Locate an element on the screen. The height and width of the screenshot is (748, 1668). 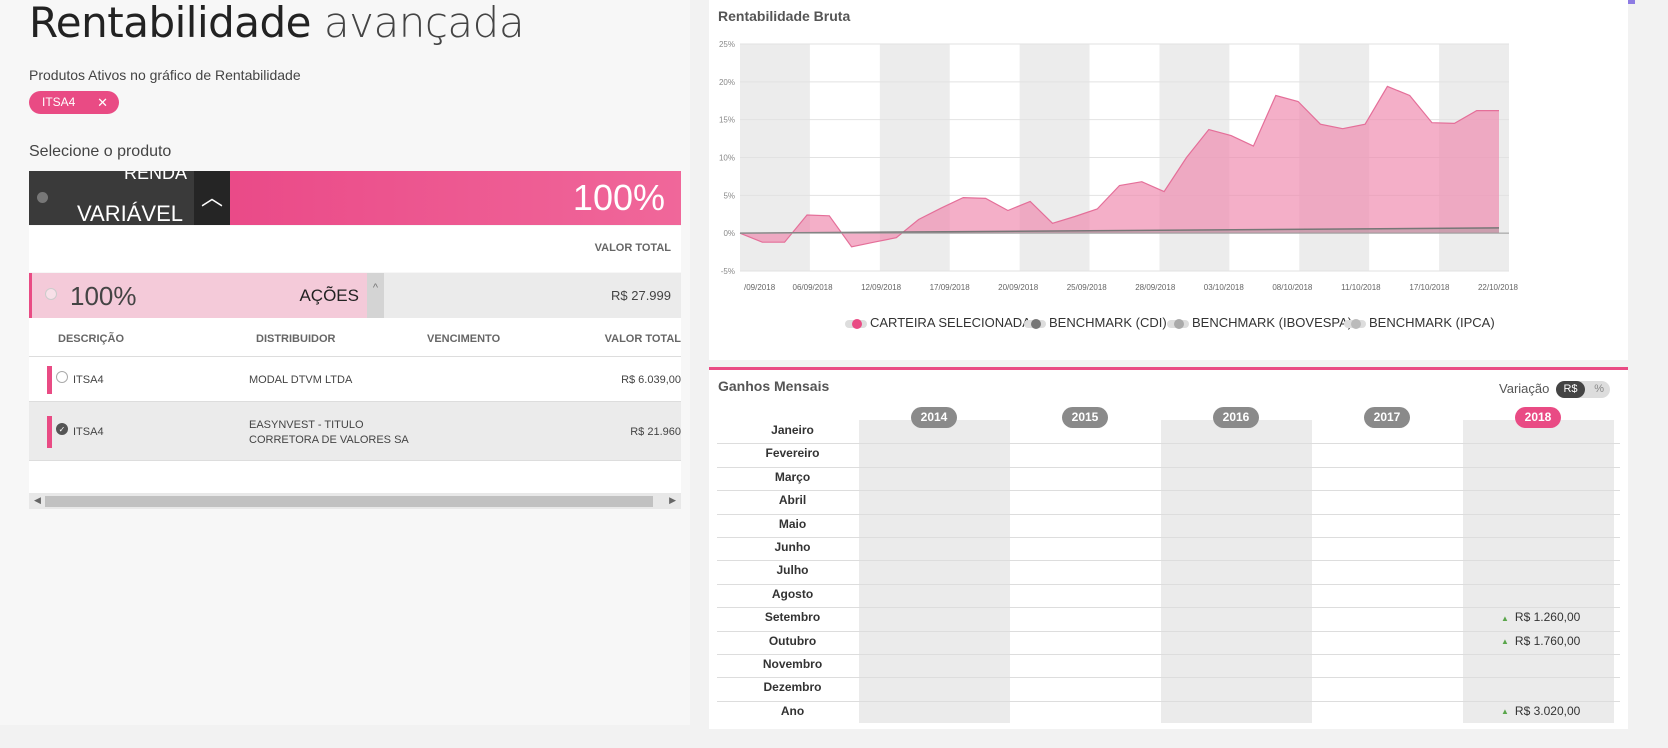
monthly-gain-value: ▲ R$ 1.760,00 is located at coordinates (1540, 641).